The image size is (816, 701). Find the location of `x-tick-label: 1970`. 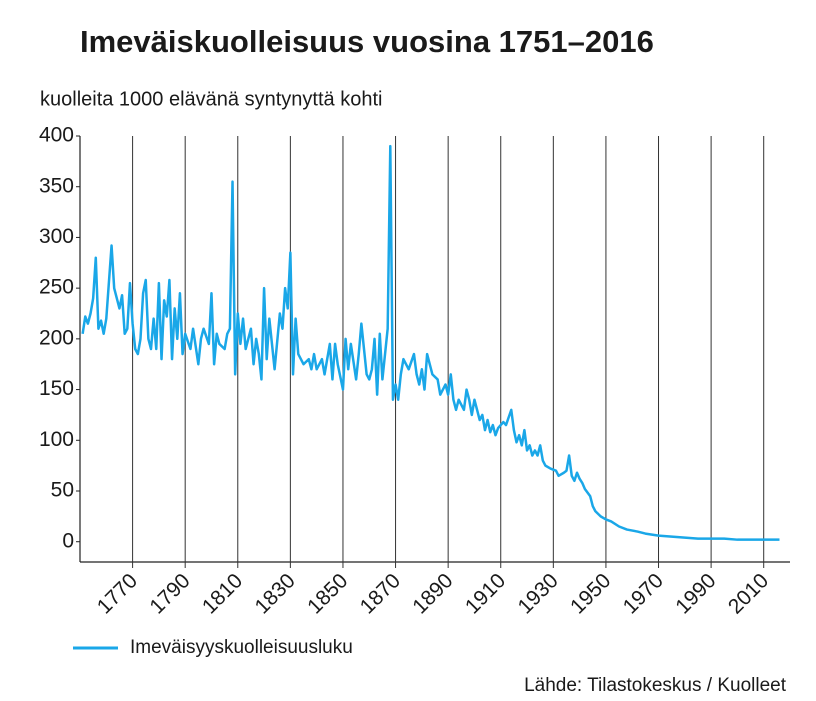

x-tick-label: 1970 is located at coordinates (643, 593).